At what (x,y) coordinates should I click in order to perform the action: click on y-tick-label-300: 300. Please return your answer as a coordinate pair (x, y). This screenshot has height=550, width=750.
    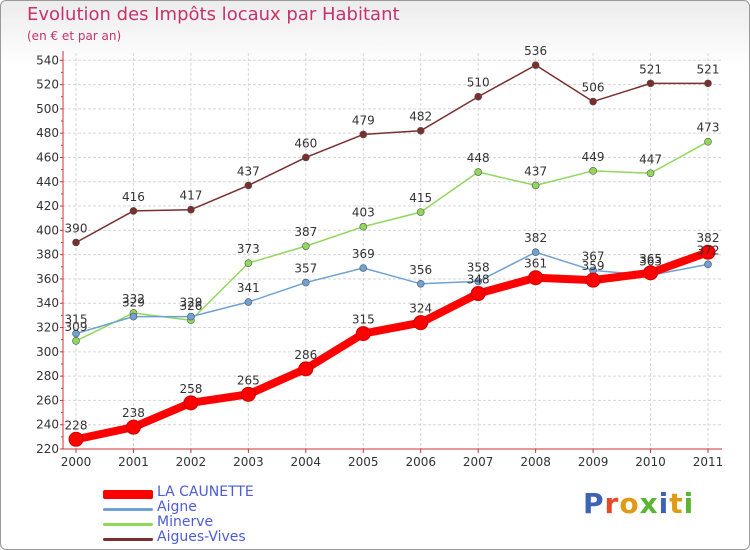
    Looking at the image, I should click on (47, 352).